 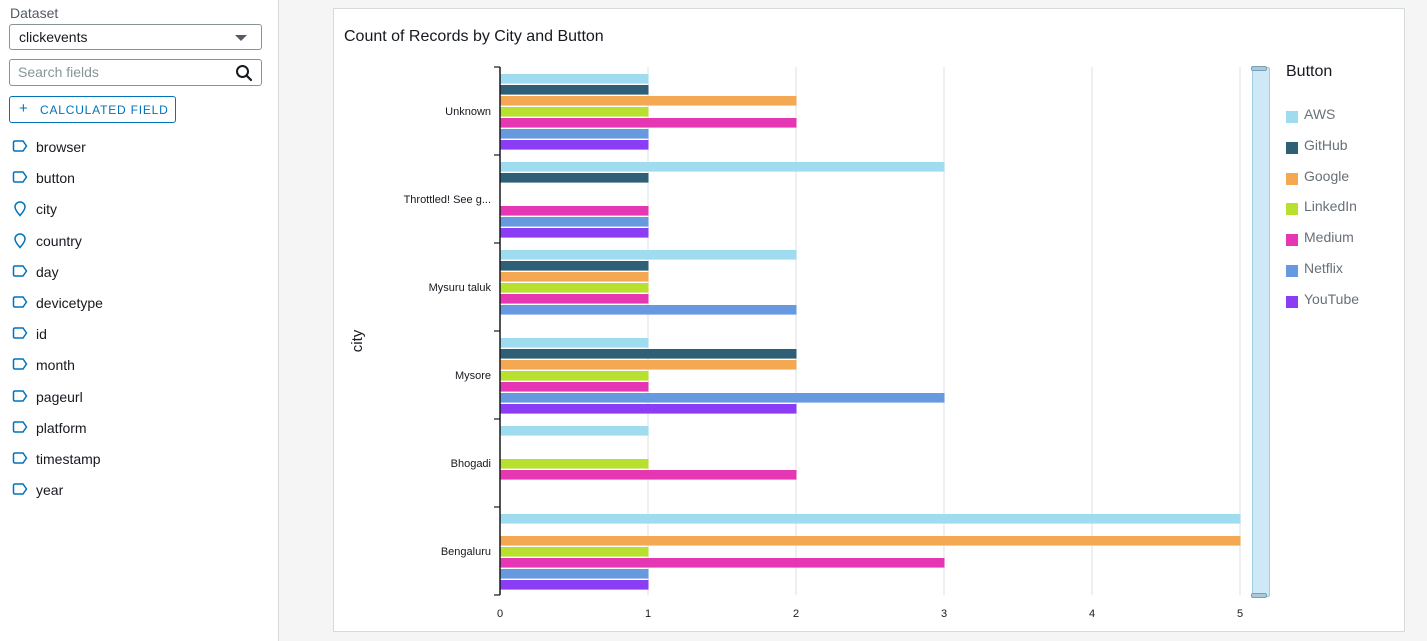 What do you see at coordinates (139, 303) in the screenshot?
I see `field-item-devicetype: devicetype` at bounding box center [139, 303].